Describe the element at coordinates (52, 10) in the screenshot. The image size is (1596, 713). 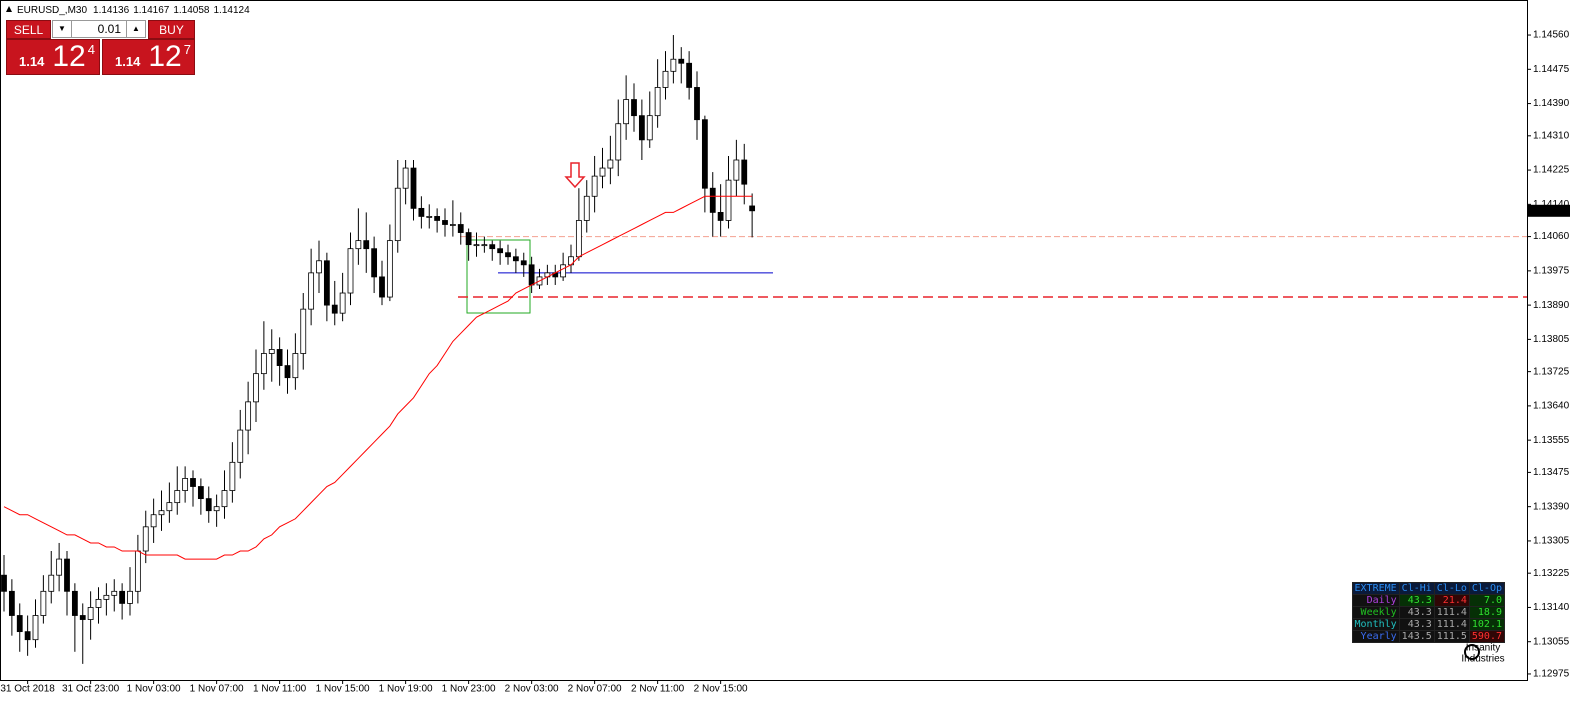
I see `symbol: EURUSD_,M30` at that location.